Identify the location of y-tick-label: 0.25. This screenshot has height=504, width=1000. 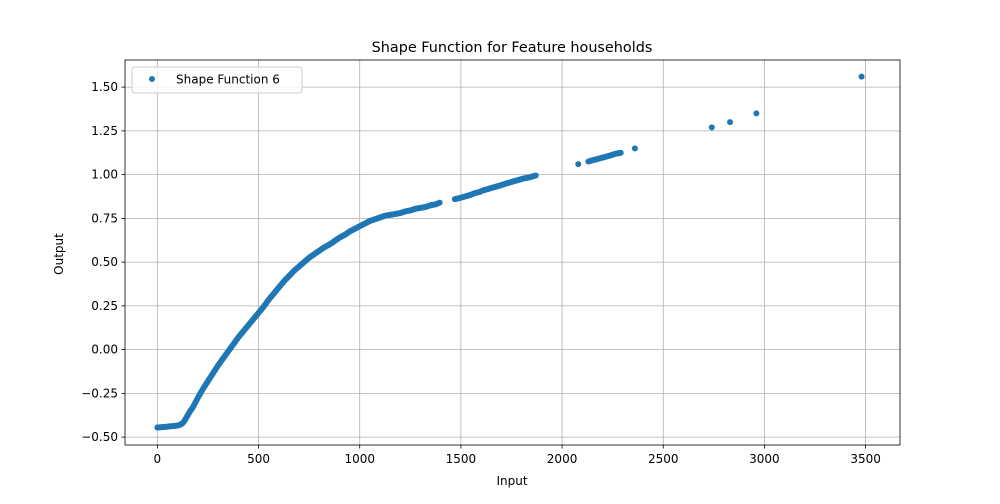
(104, 306).